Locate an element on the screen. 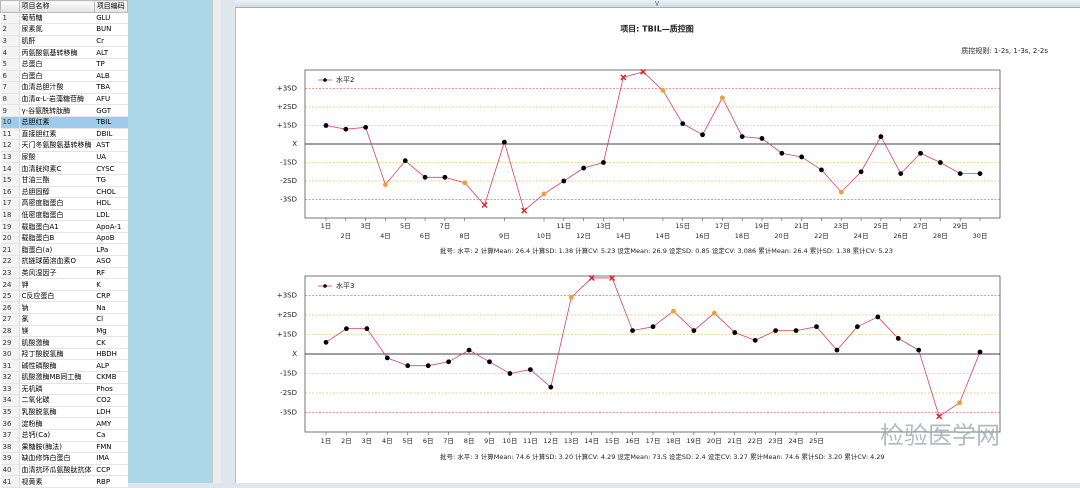  table-row: 8 血清α-L-岩藻糖苷酶 AFU is located at coordinates (64, 99).